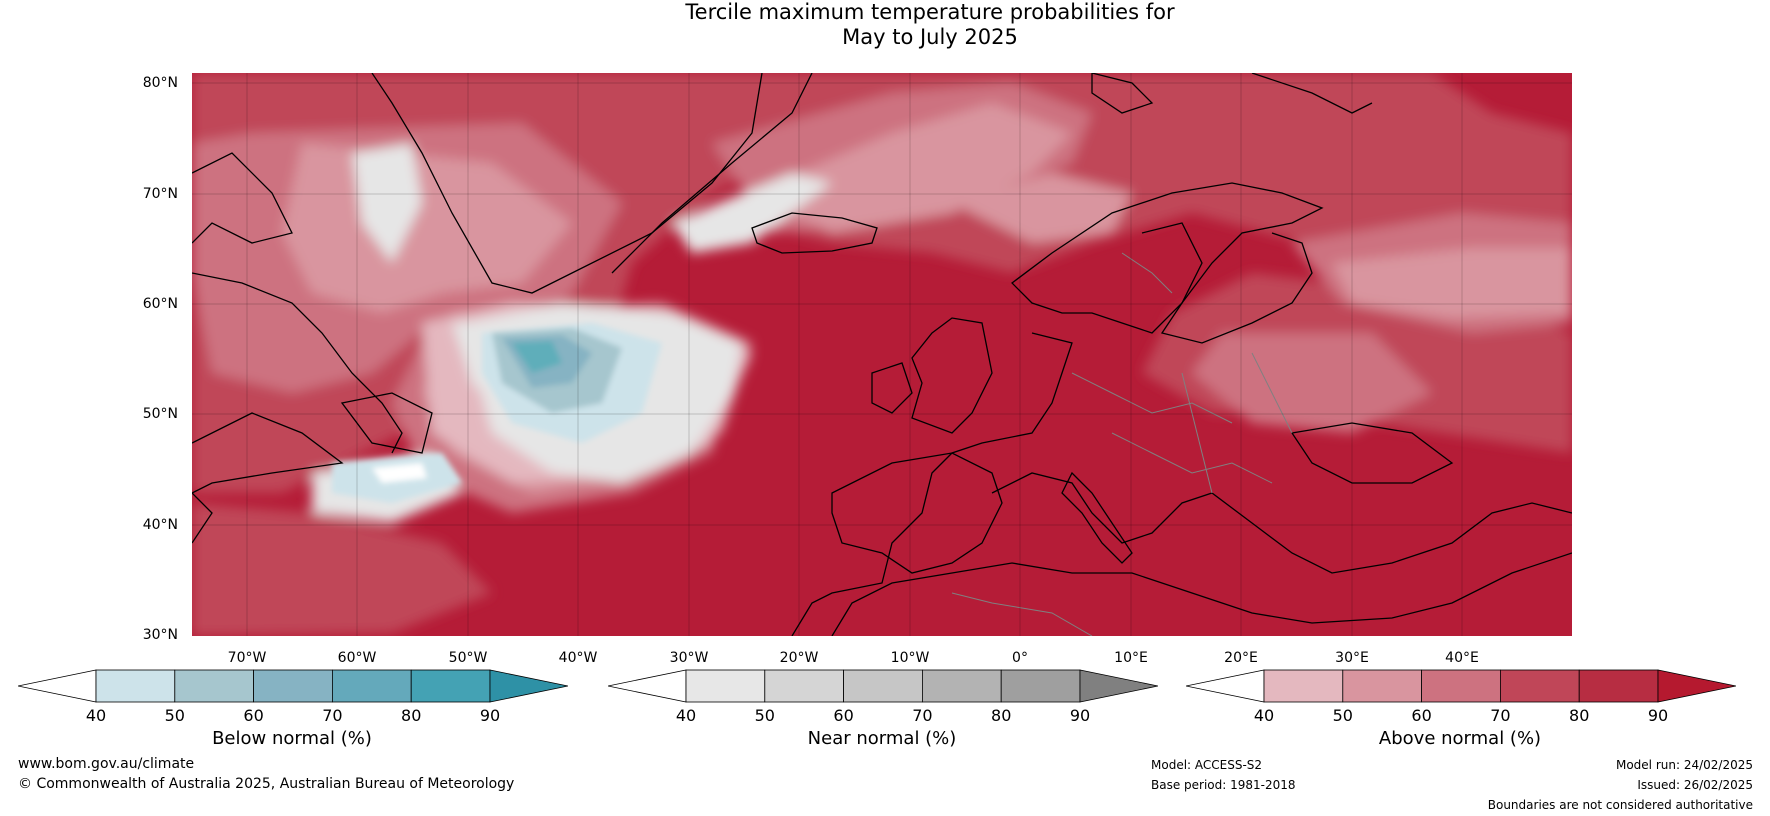 This screenshot has height=816, width=1770. I want to click on coast-baltic, so click(1227, 283).